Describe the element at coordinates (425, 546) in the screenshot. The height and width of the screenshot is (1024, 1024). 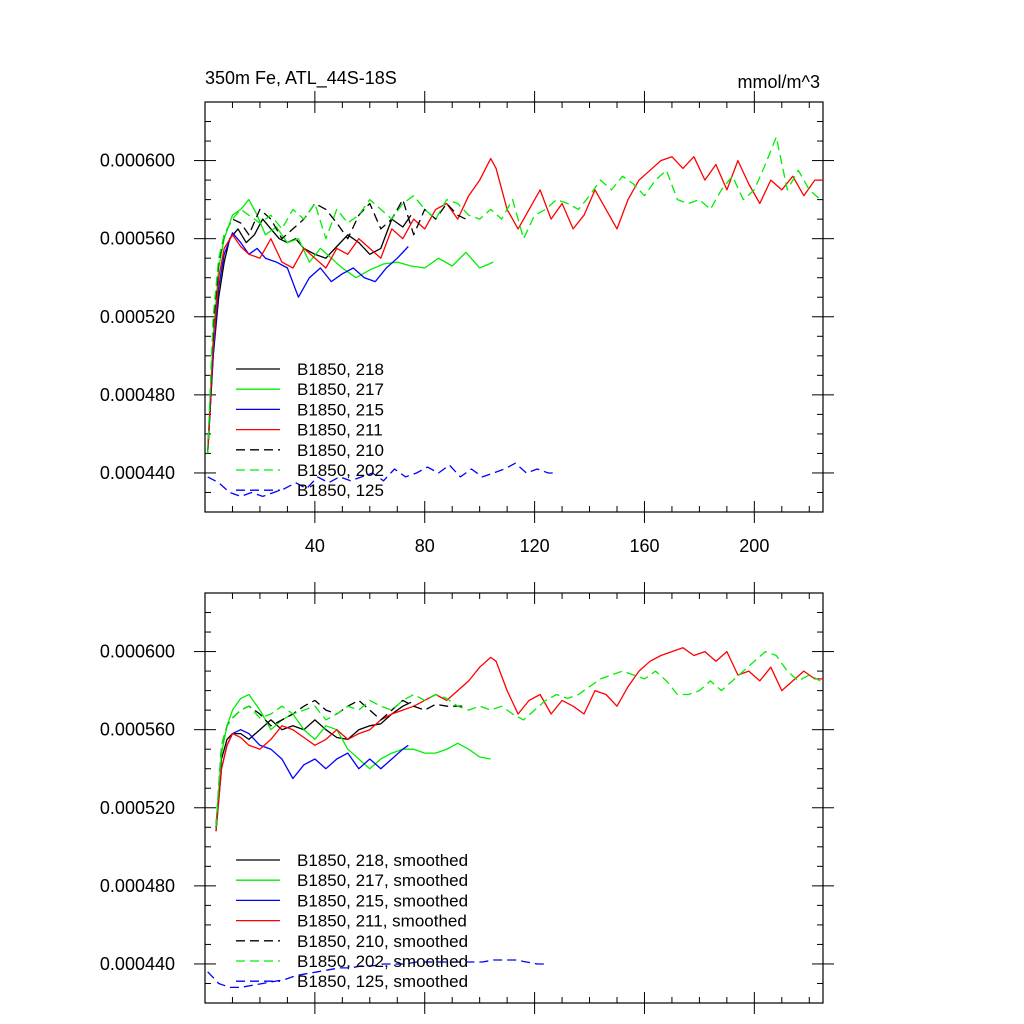
I see `x-tick-label: 80` at that location.